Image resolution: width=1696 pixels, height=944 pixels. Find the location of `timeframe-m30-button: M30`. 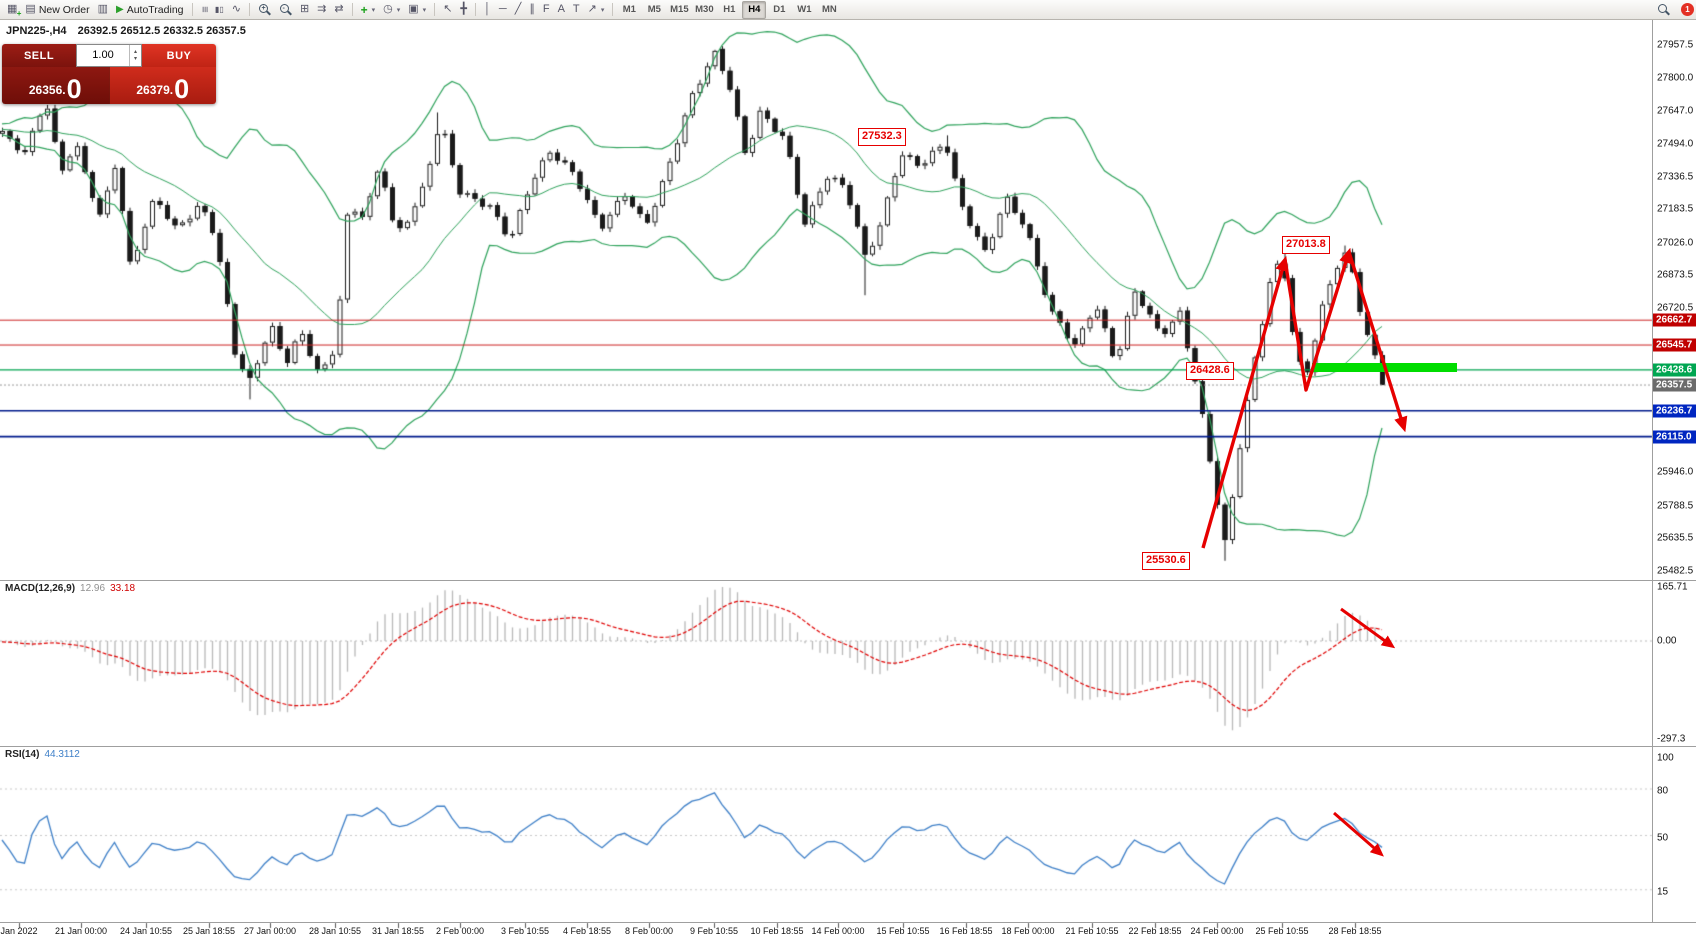

timeframe-m30-button: M30 is located at coordinates (704, 9).